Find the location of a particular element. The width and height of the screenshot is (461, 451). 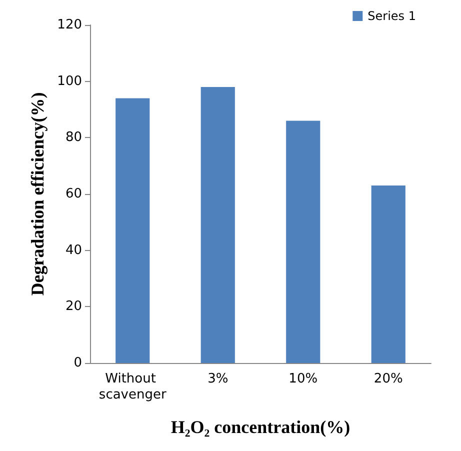

y-tick-label: 80 is located at coordinates (73, 138).